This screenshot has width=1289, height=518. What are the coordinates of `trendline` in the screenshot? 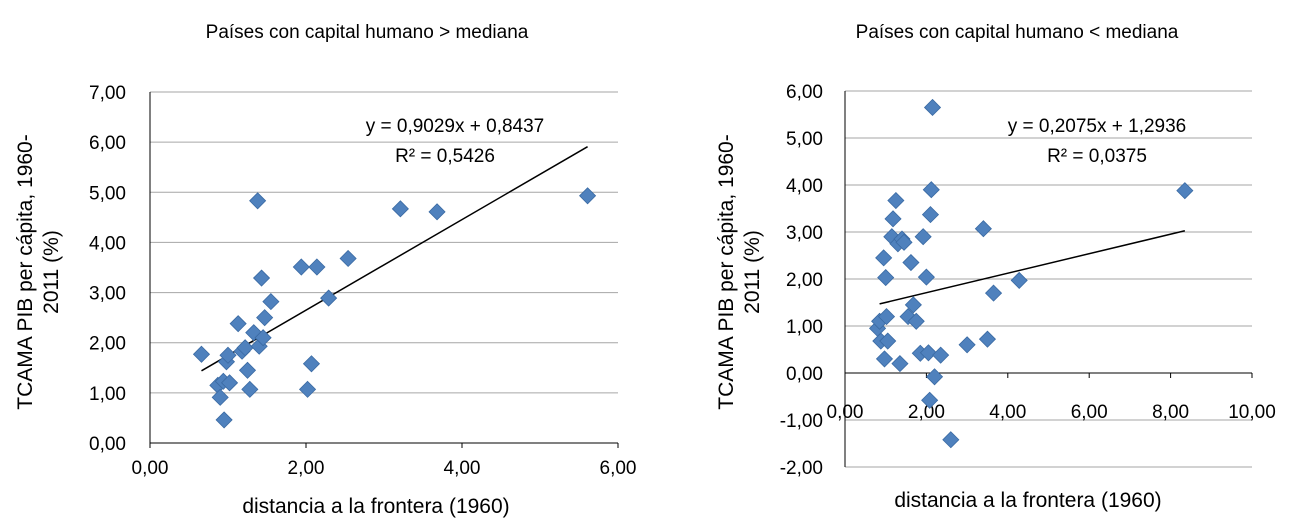 It's located at (1032, 267).